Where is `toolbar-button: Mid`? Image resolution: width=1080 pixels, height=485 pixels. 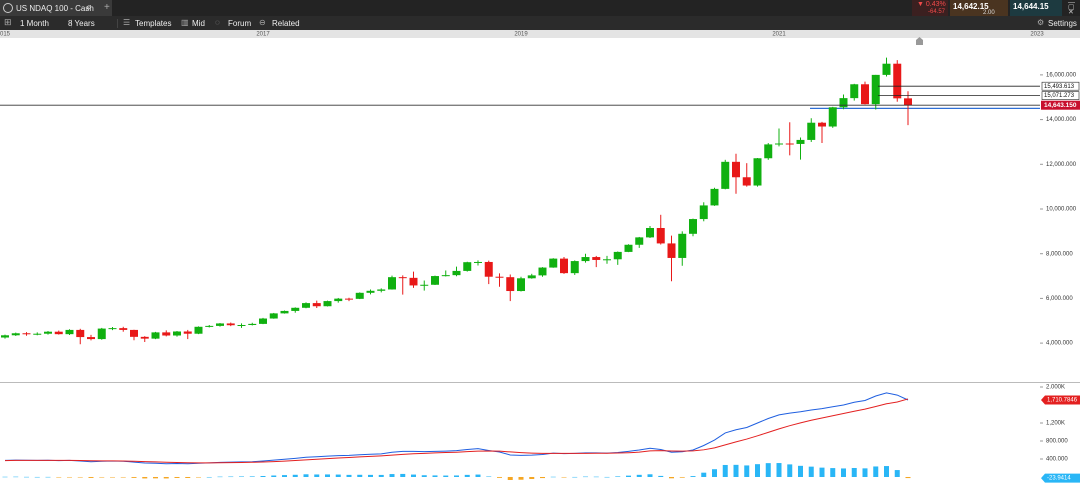
toolbar-button: Mid is located at coordinates (198, 23).